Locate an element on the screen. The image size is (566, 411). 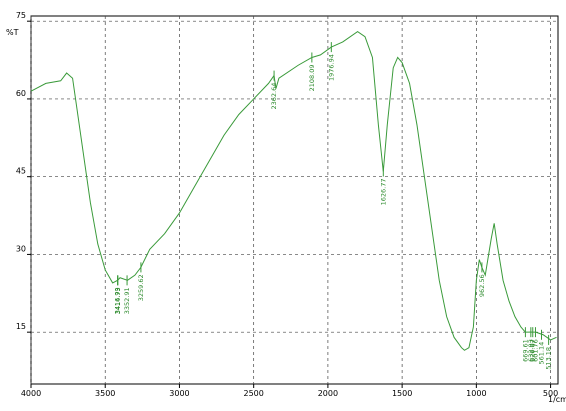
peak-label: 3259.62 is located at coordinates (141, 287).